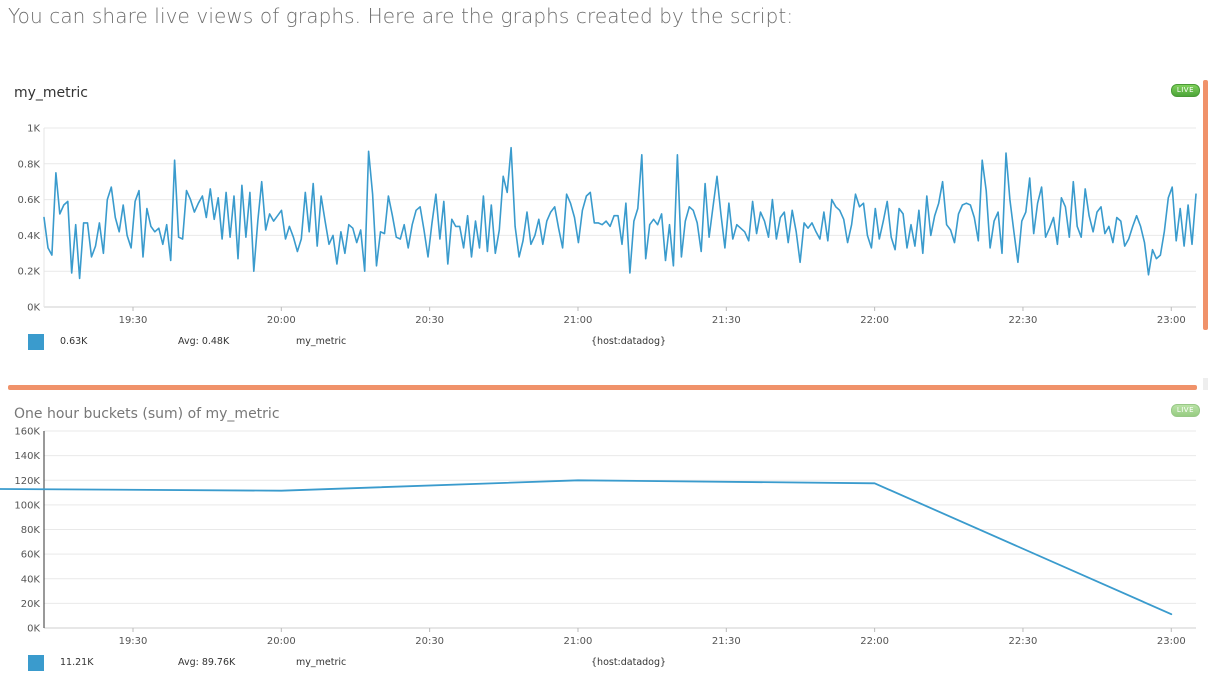 This screenshot has width=1225, height=679. I want to click on legend-current-value: 11.21K, so click(77, 662).